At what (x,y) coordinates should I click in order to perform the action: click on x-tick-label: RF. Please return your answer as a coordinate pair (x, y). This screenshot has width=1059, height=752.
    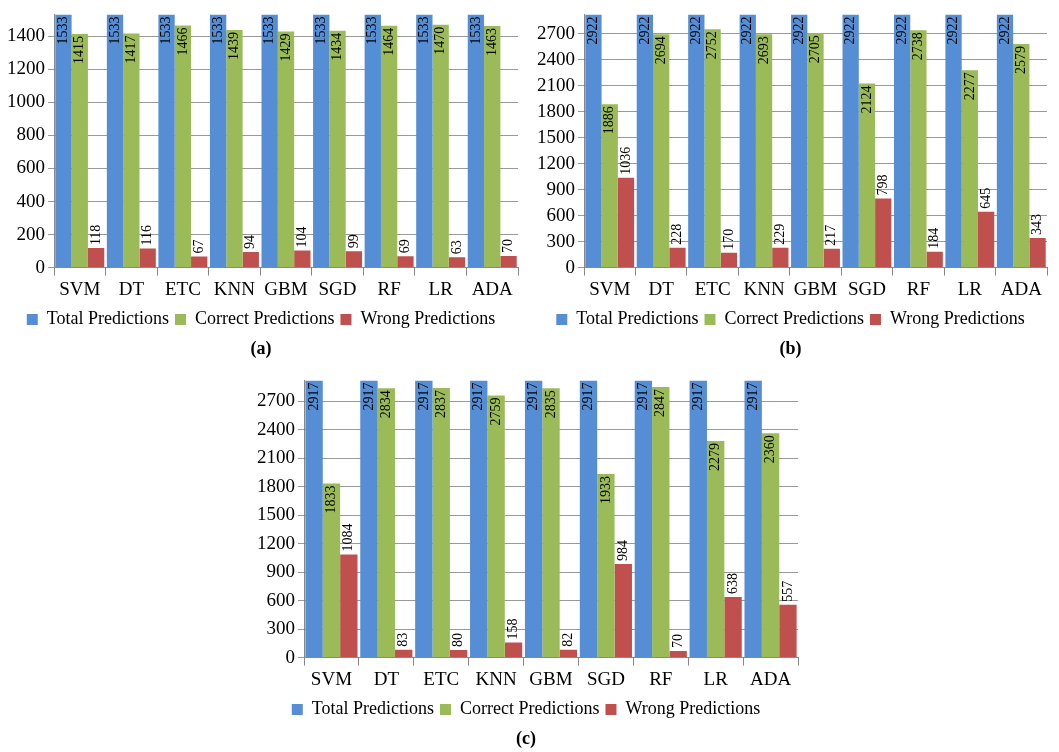
    Looking at the image, I should click on (389, 288).